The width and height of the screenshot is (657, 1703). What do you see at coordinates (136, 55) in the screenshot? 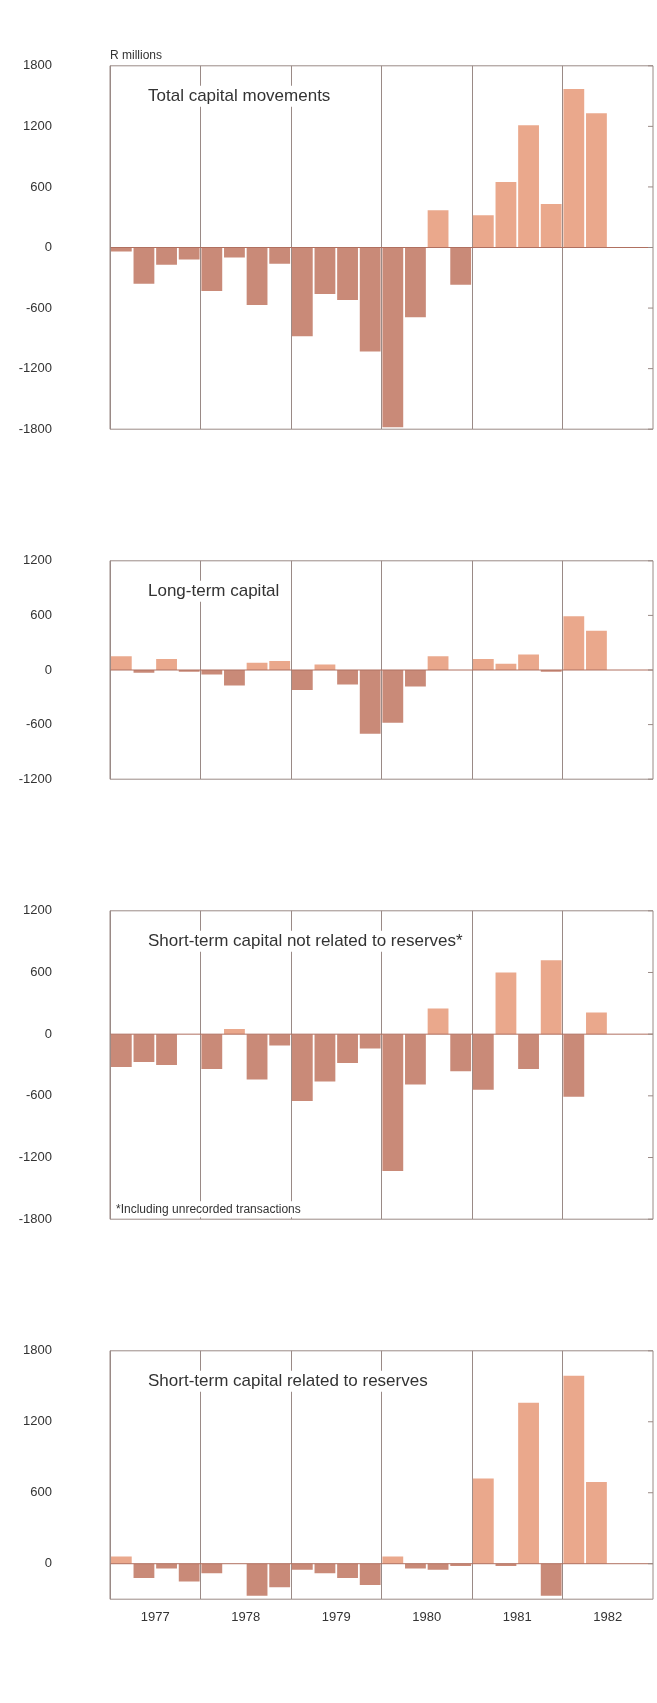
I see `y-axis-title: R millions` at bounding box center [136, 55].